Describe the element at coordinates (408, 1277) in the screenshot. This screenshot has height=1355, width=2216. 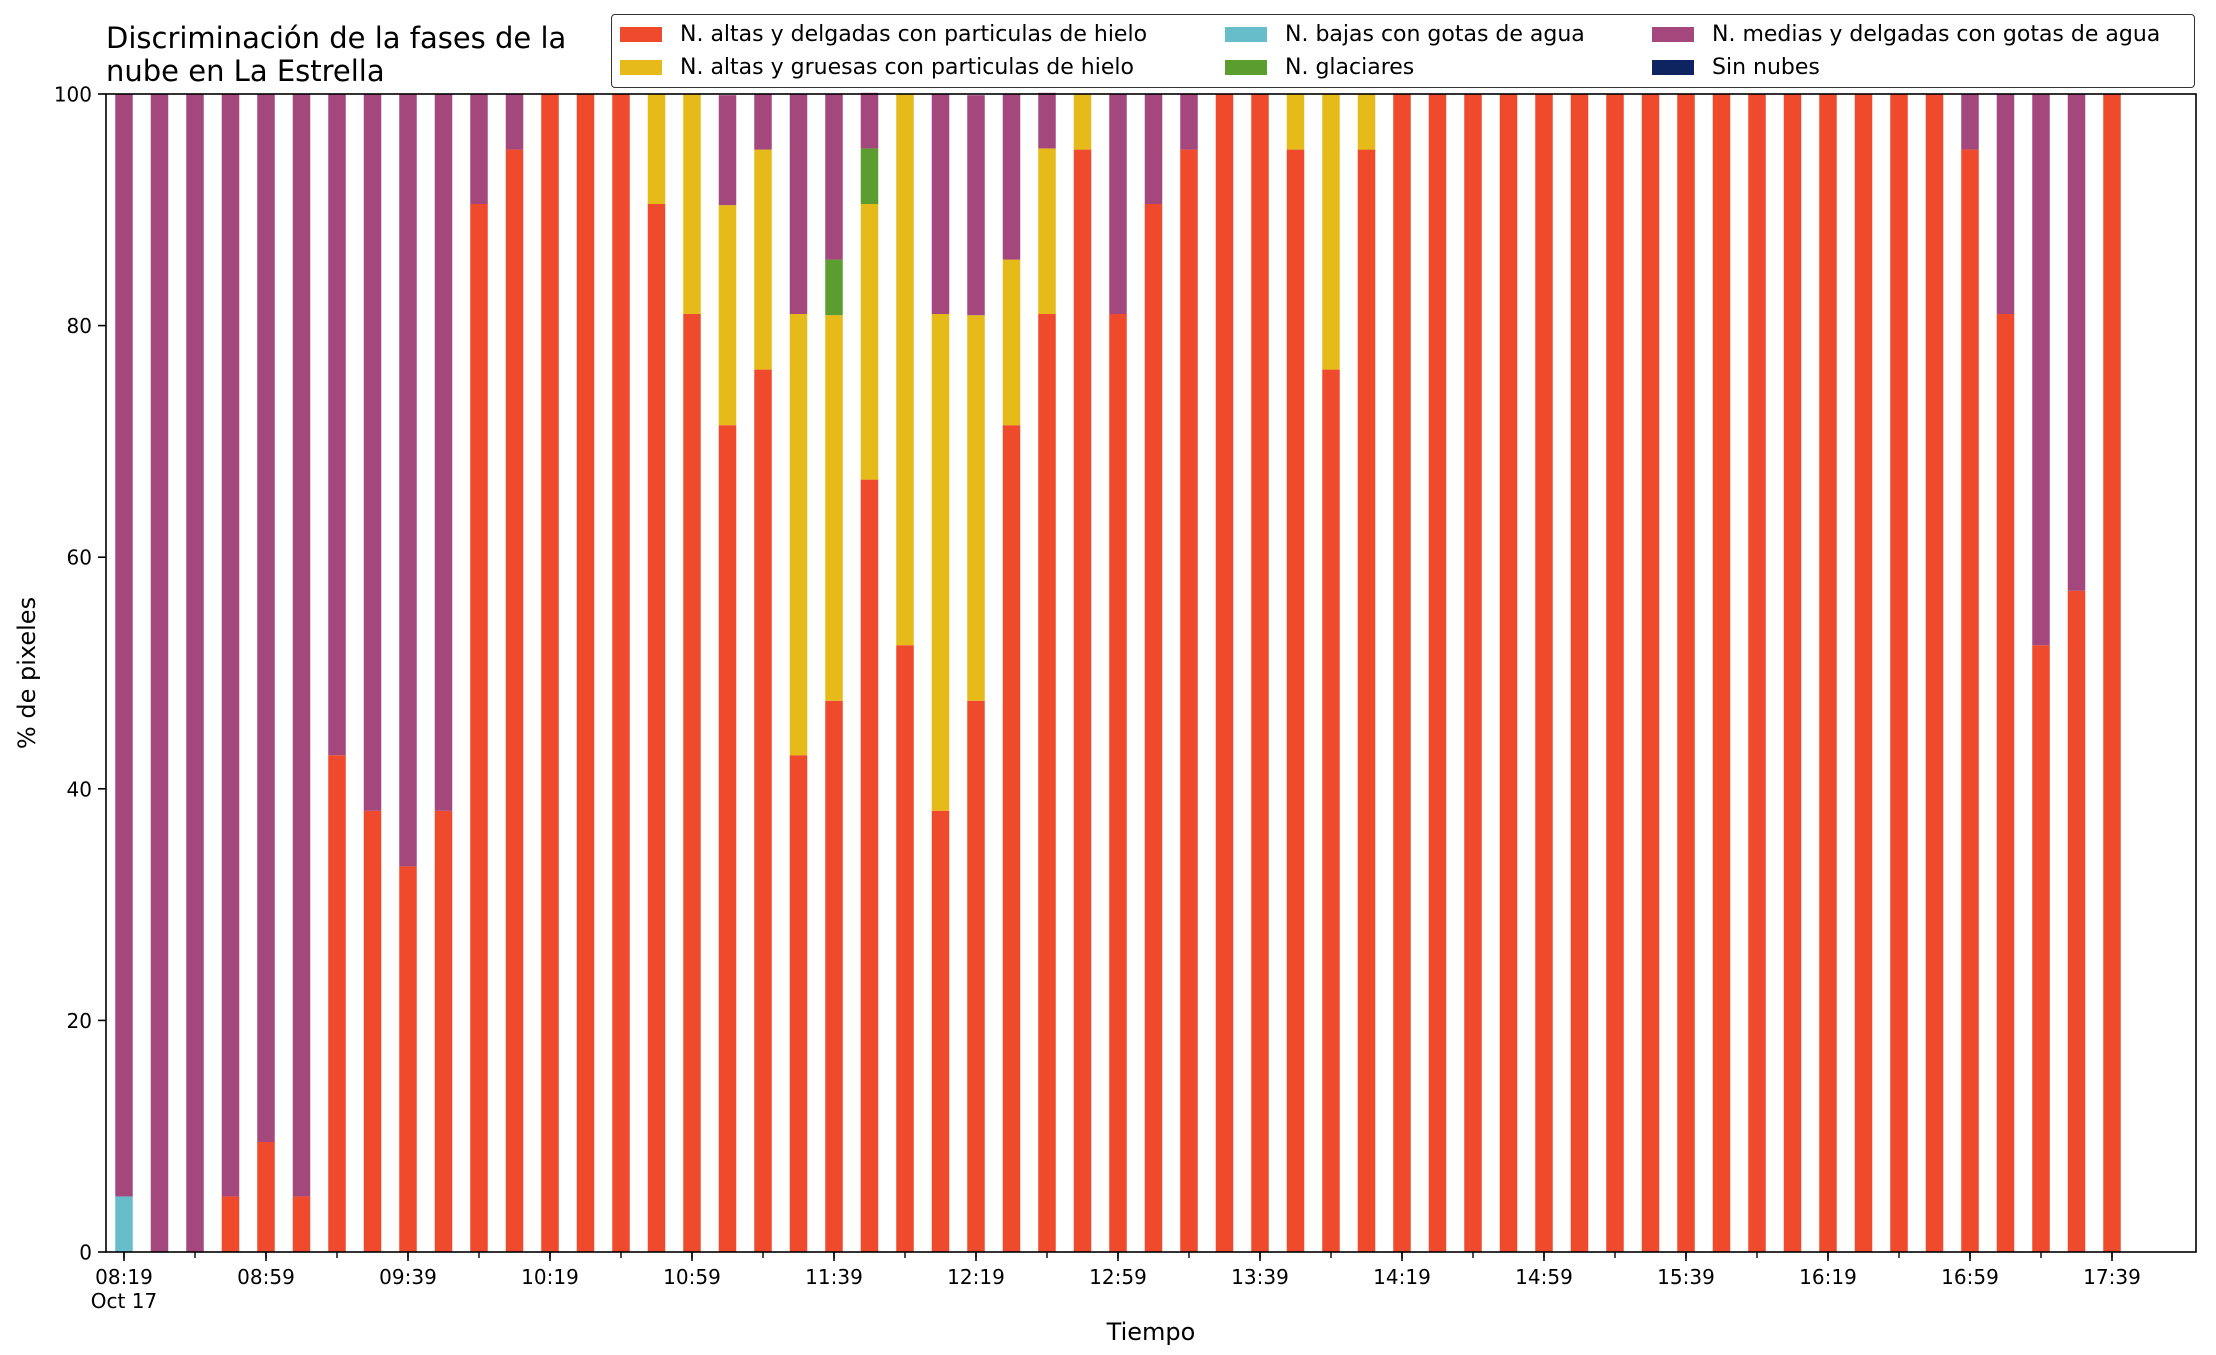
I see `x-tick-label-0939: 09:39` at that location.